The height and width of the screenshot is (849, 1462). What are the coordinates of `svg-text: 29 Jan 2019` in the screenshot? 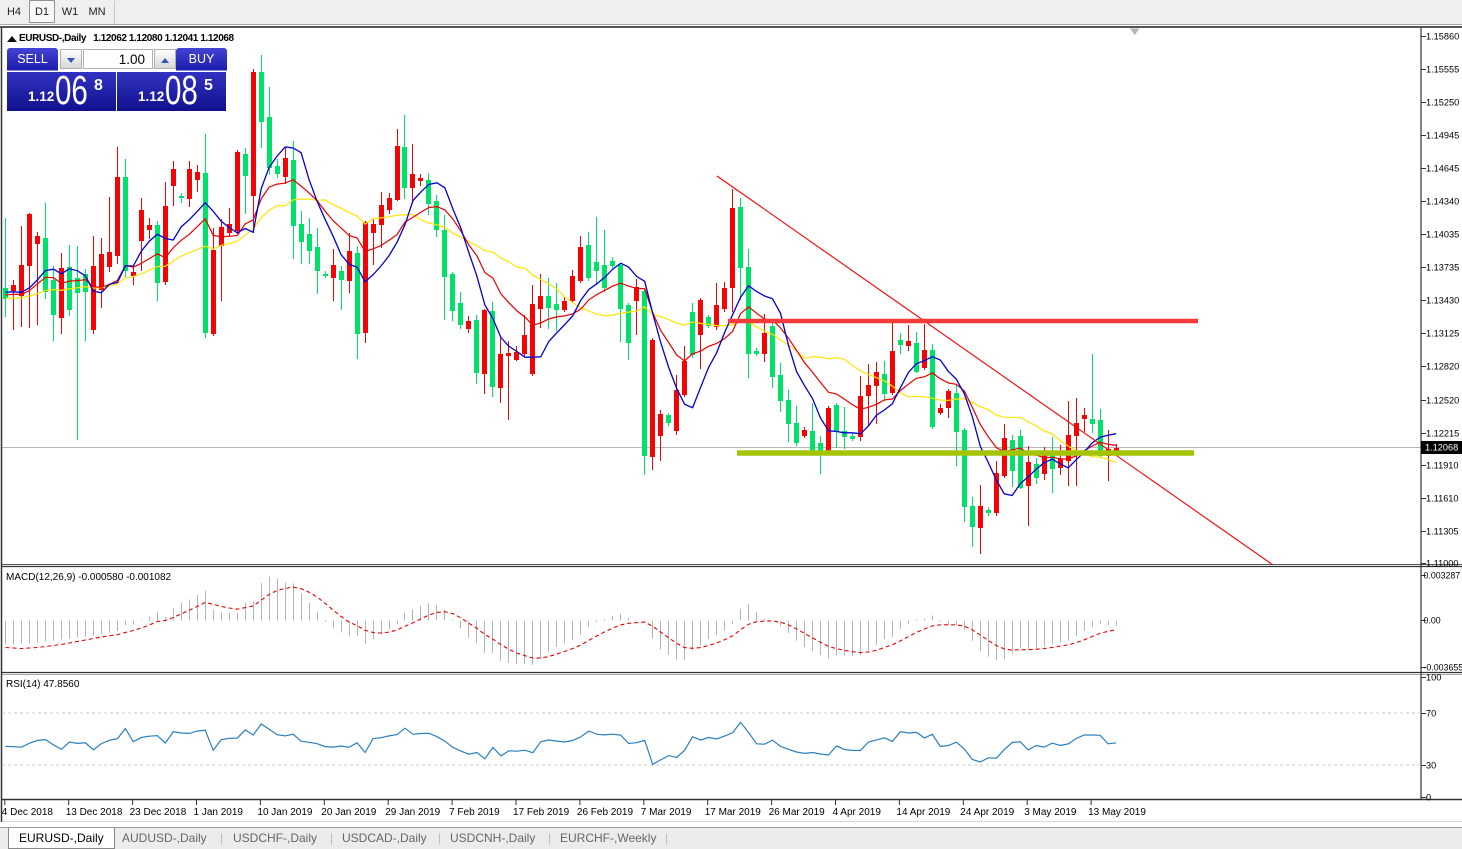 It's located at (412, 812).